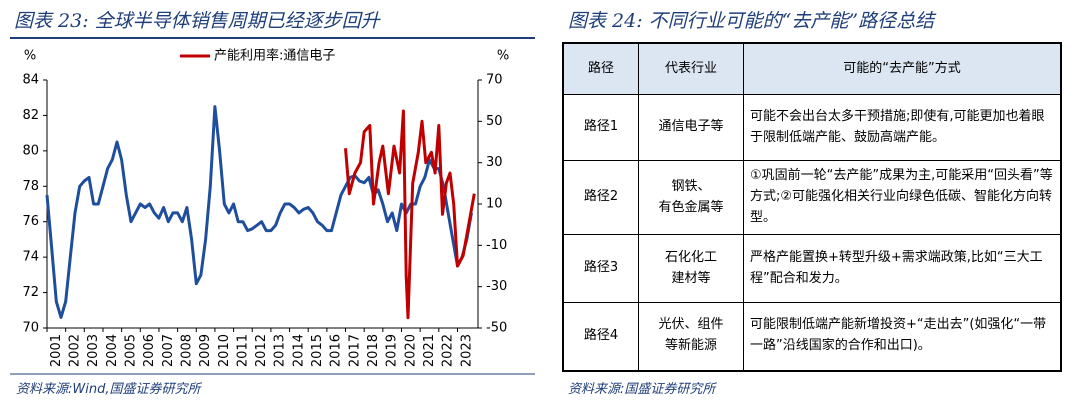 The image size is (1080, 400). I want to click on chart-title: 图表 23: 全球半导体销售周期已经逐步回升, so click(197, 21).